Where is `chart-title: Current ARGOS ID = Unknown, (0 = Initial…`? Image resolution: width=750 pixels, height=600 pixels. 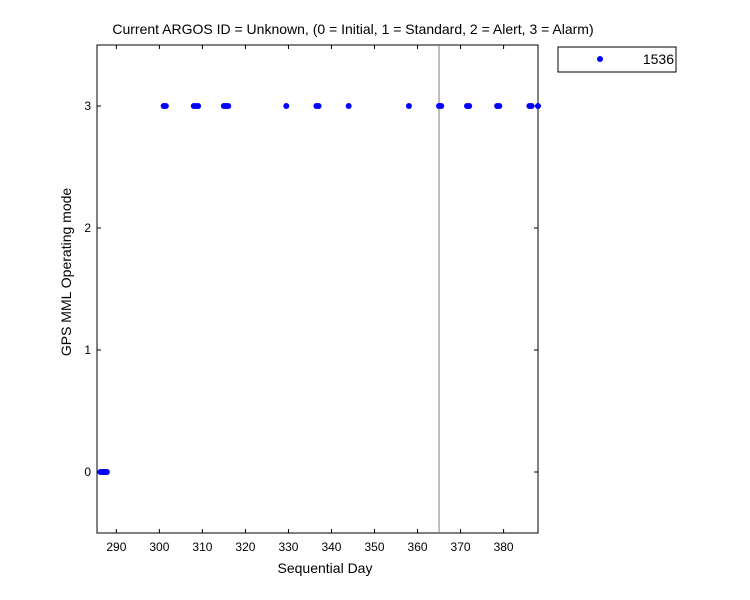 chart-title: Current ARGOS ID = Unknown, (0 = Initial… is located at coordinates (352, 29).